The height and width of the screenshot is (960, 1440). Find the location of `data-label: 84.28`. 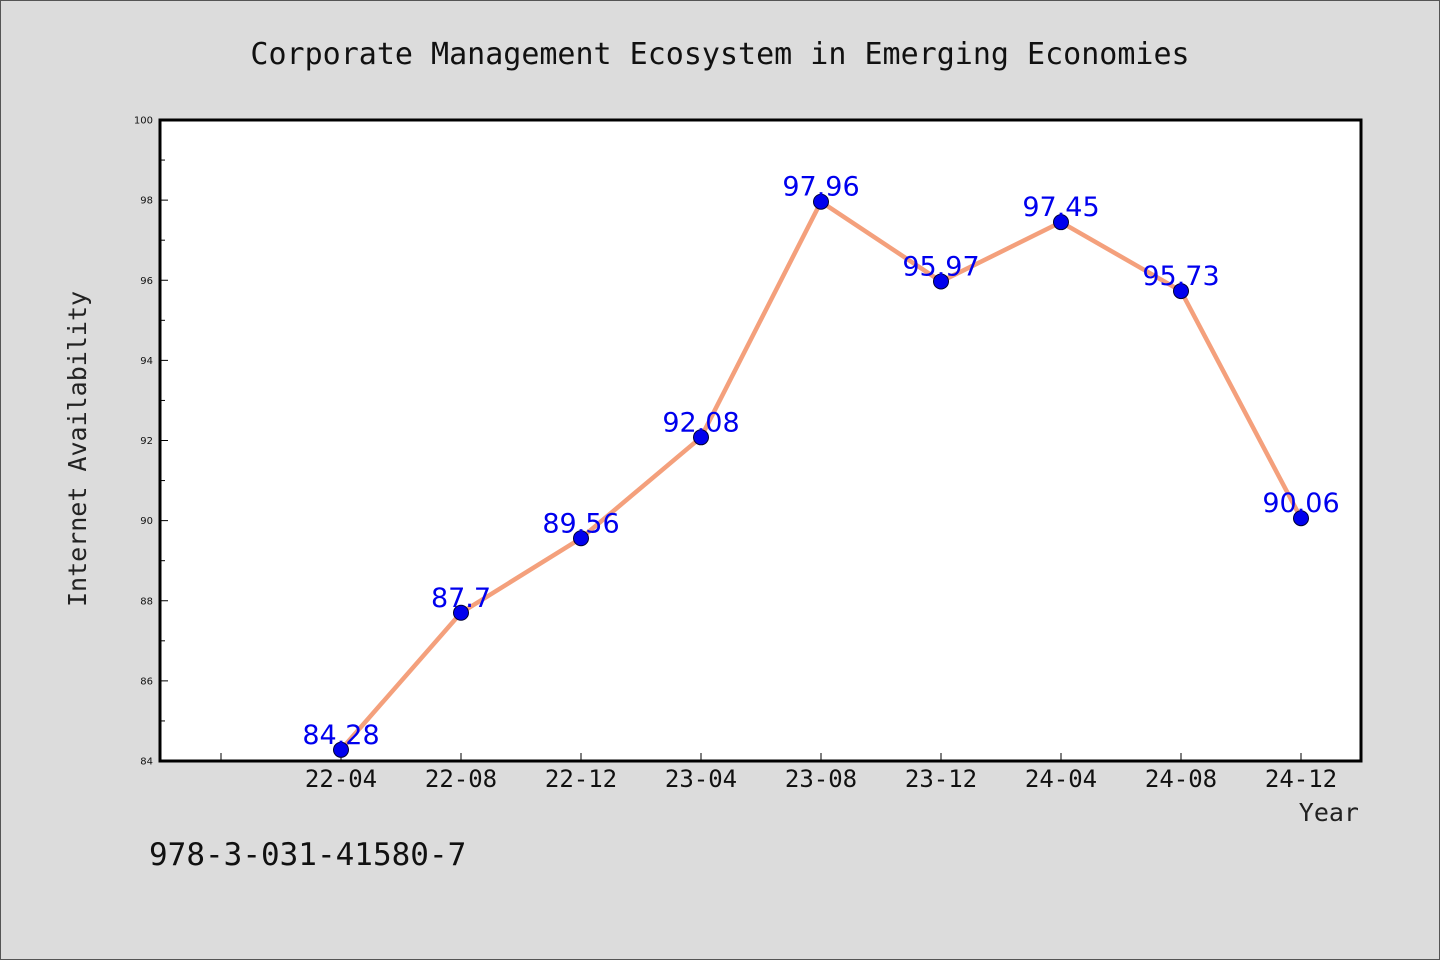

data-label: 84.28 is located at coordinates (340, 735).